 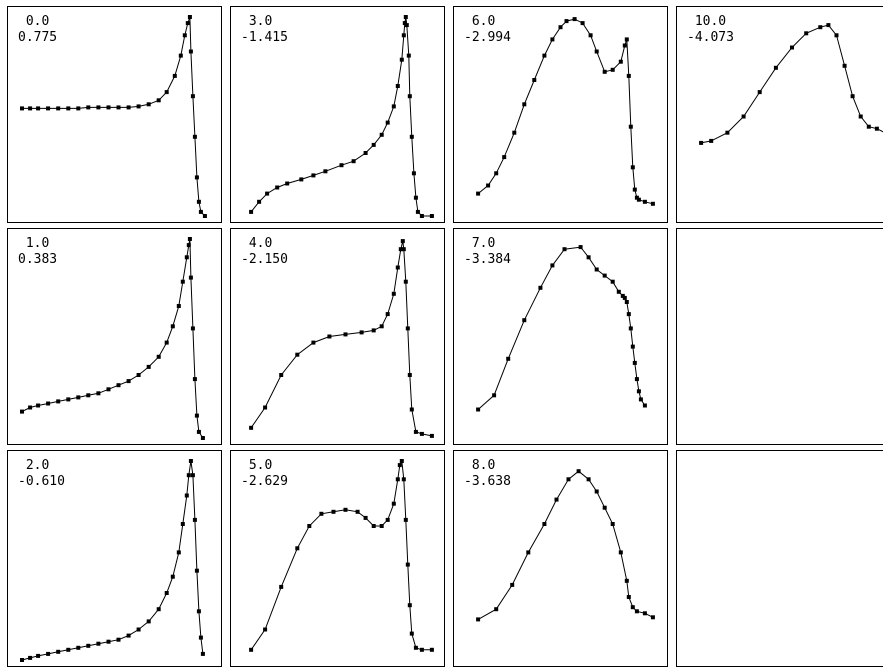 I want to click on panel-time-label: 8.0, so click(x=480, y=465).